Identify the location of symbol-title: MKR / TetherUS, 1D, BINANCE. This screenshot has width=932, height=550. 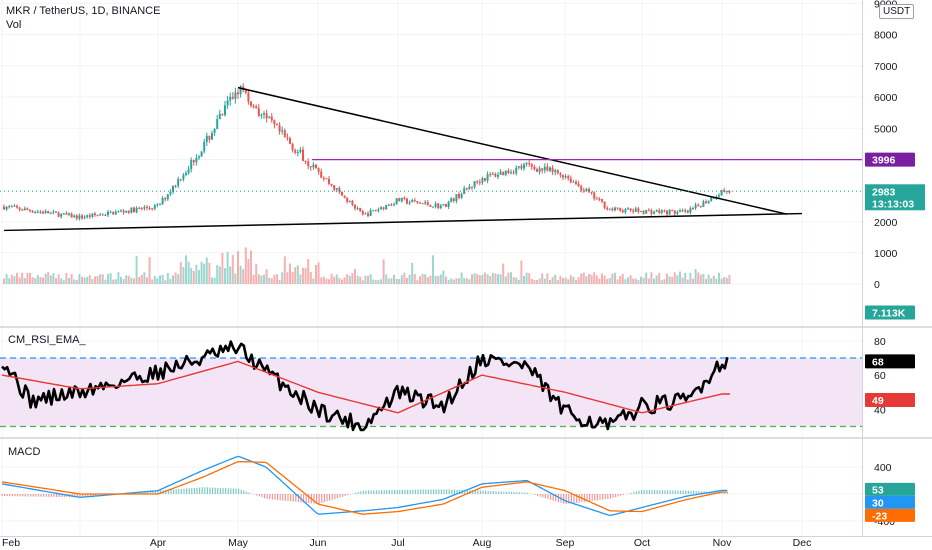
(83, 11).